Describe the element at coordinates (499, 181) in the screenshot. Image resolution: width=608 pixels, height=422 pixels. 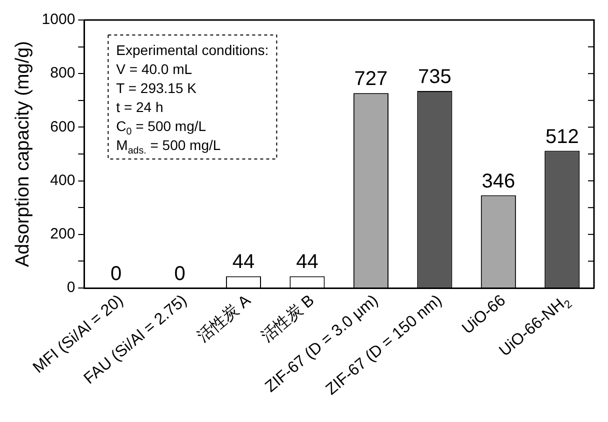
I see `data-label: 346` at that location.